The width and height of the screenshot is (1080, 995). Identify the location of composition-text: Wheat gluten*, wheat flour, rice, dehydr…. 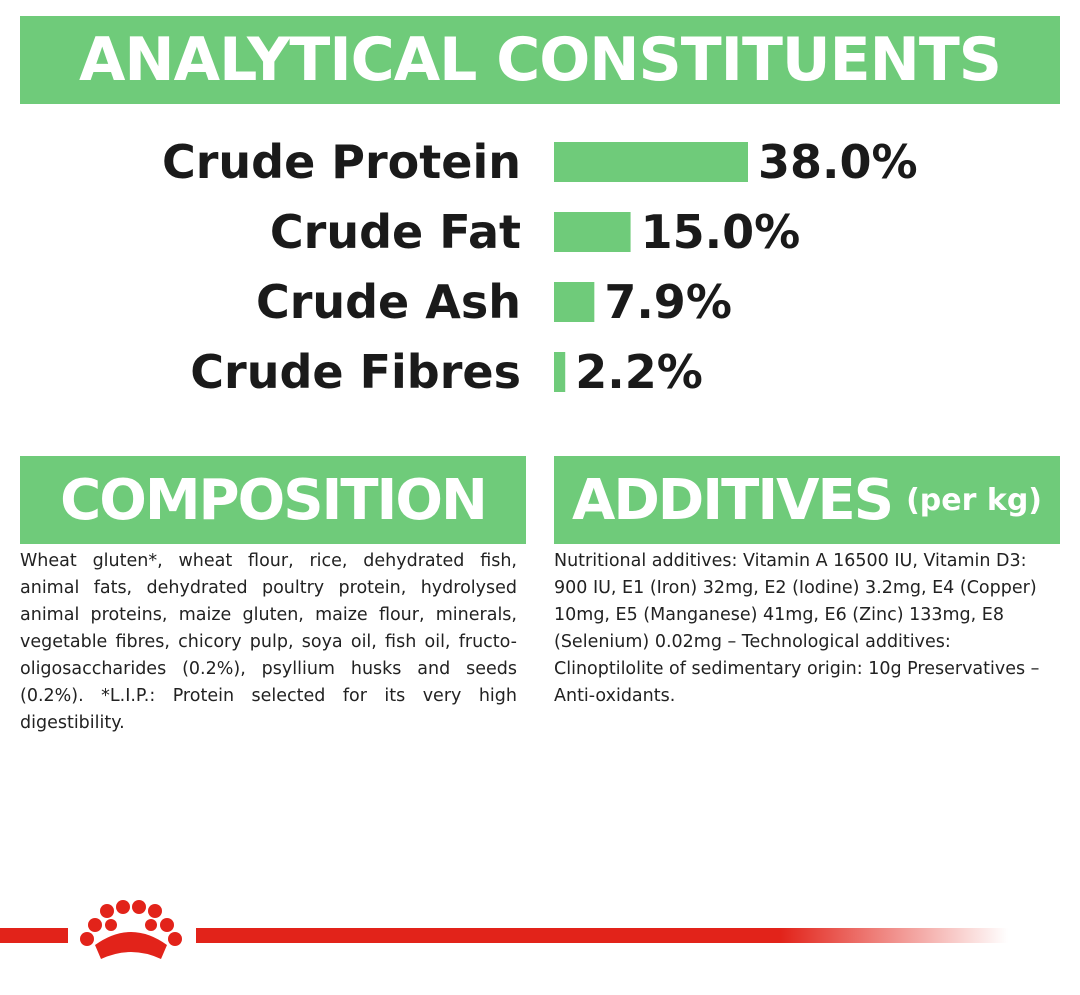
(268, 642).